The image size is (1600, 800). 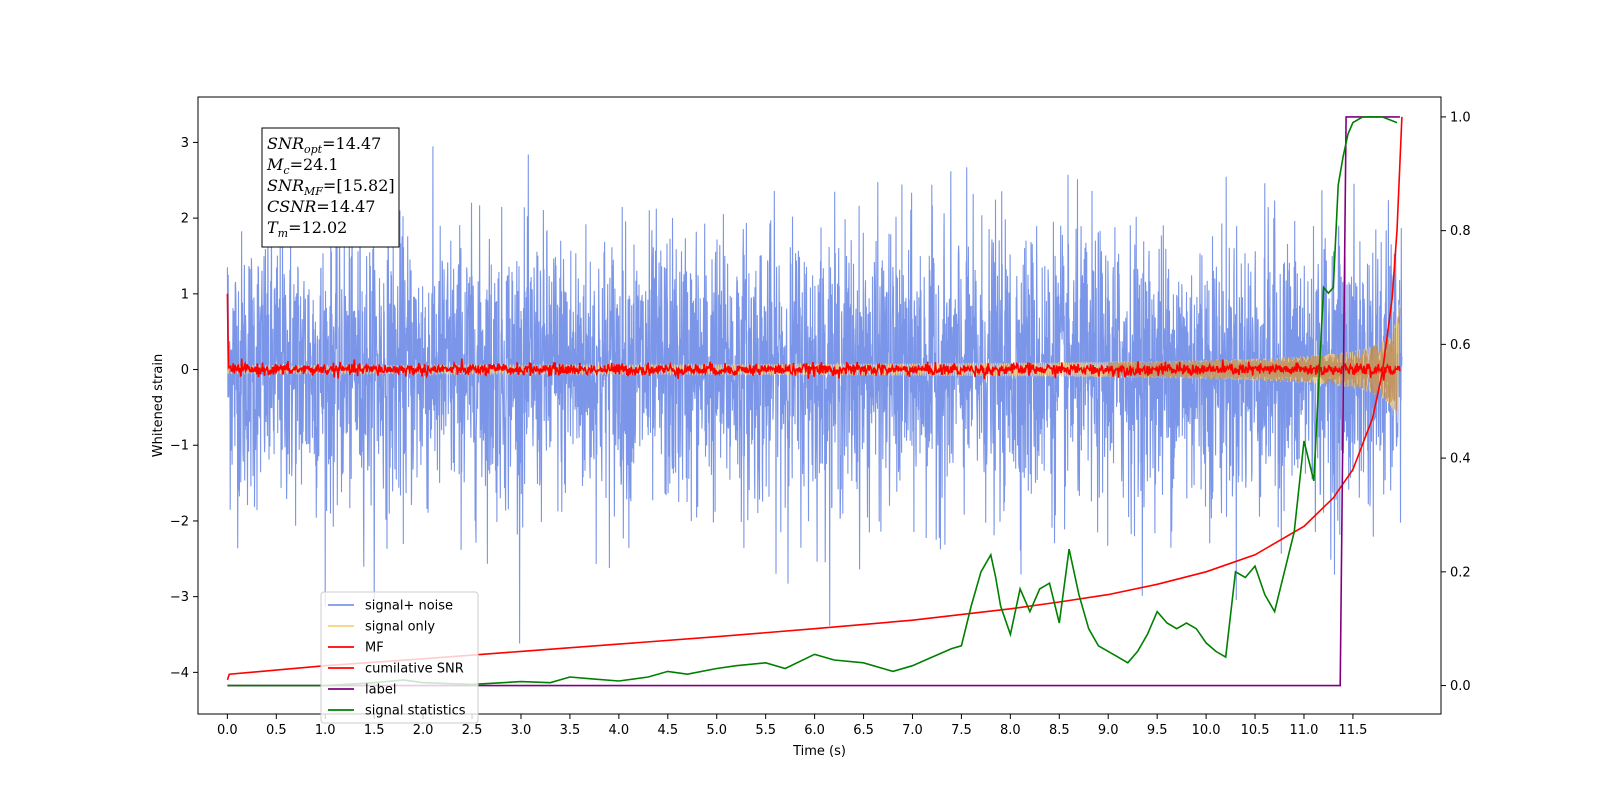 I want to click on y2-tick-label: 1.0, so click(x=1460, y=117).